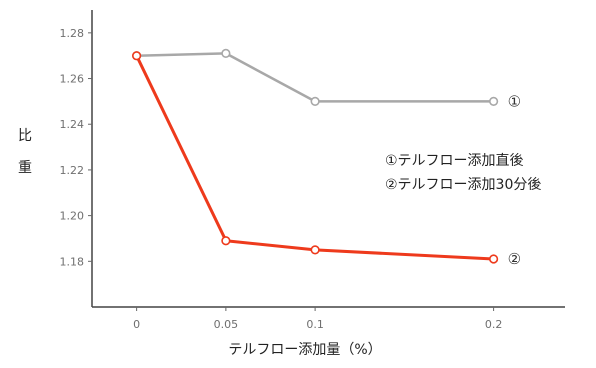 The image size is (596, 368). Describe the element at coordinates (72, 79) in the screenshot. I see `y-tick-label: 1.26` at that location.